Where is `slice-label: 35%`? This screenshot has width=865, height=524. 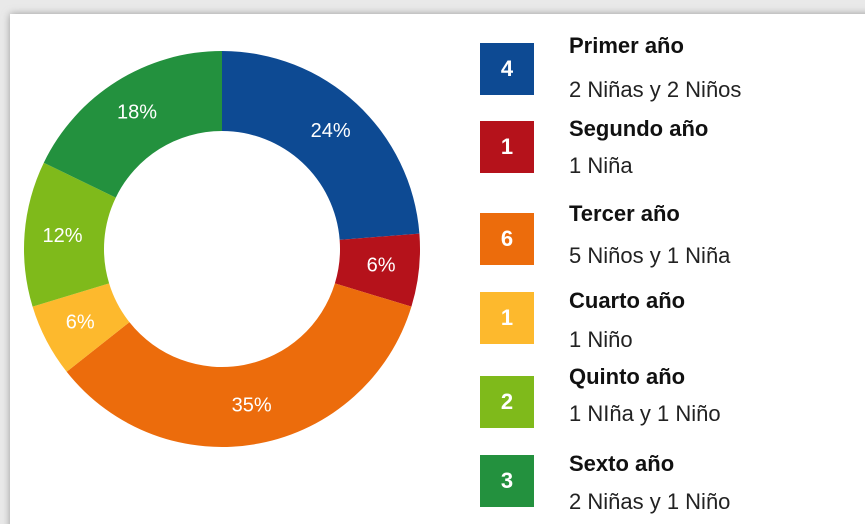
slice-label: 35% is located at coordinates (252, 406).